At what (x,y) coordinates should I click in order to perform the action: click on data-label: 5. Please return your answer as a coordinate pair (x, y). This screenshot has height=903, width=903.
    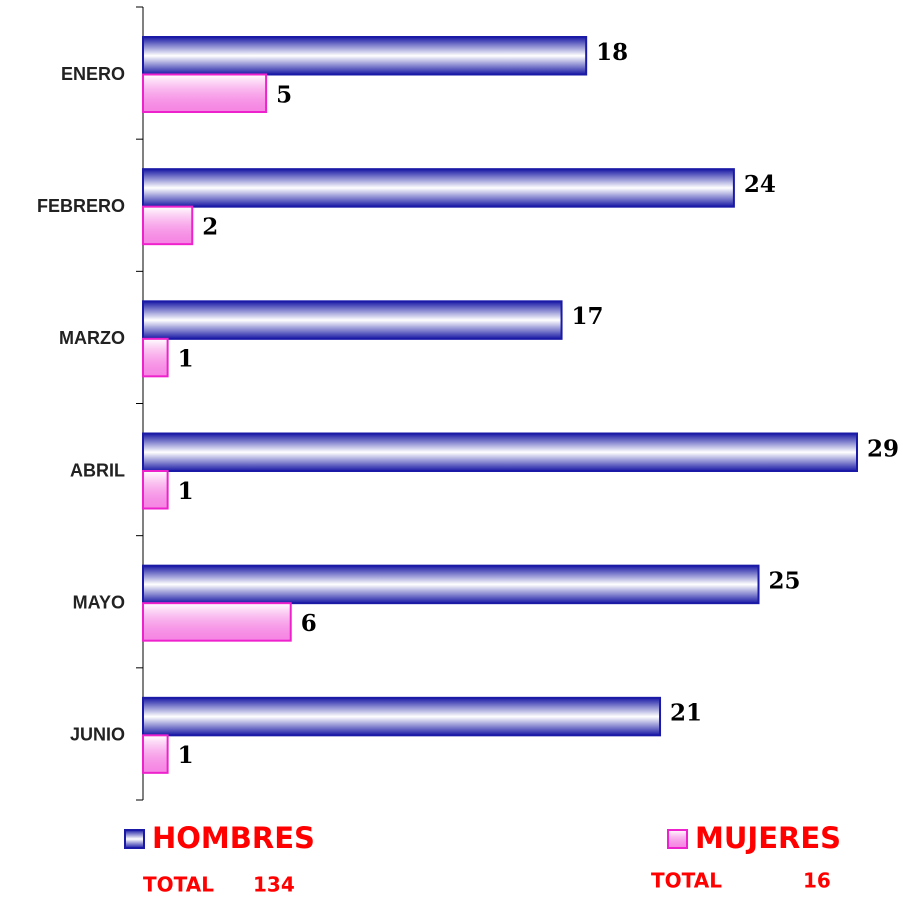
    Looking at the image, I should click on (284, 94).